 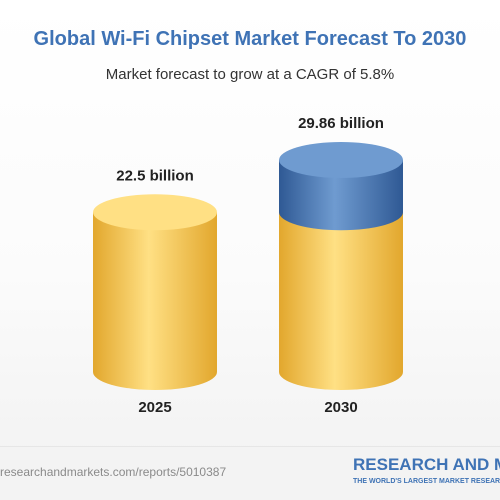 What do you see at coordinates (426, 464) in the screenshot?
I see `brand-logo: RESEARCH AND MARKETS` at bounding box center [426, 464].